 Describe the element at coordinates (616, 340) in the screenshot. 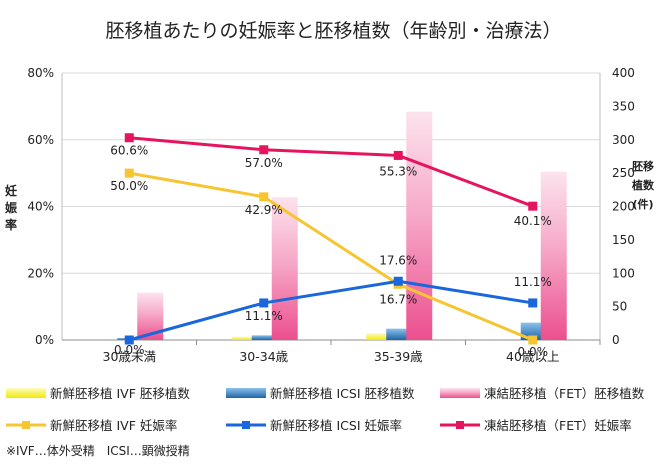

I see `y-right-tick-label: 0` at that location.